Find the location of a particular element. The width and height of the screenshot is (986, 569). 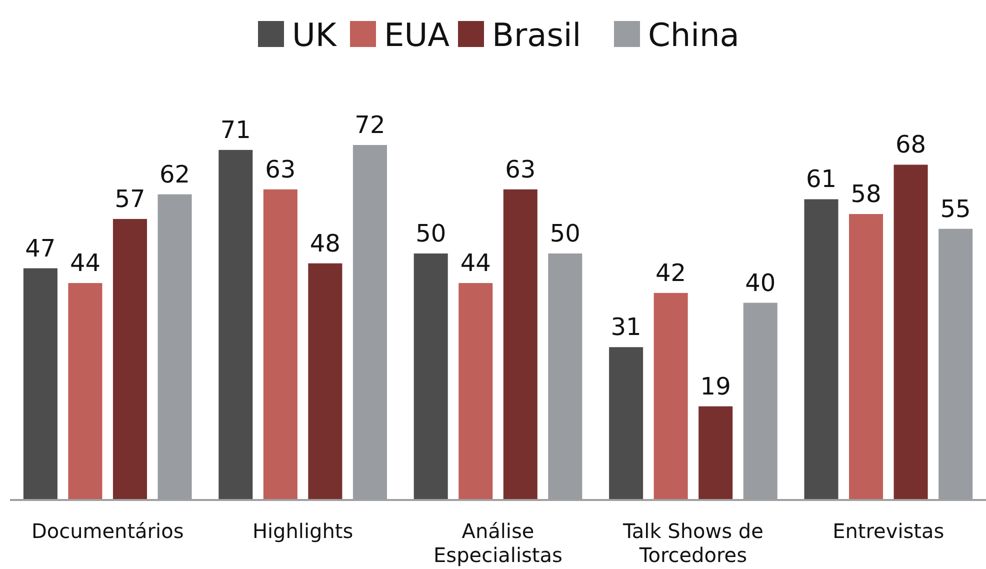

data-label: 19 is located at coordinates (715, 386).